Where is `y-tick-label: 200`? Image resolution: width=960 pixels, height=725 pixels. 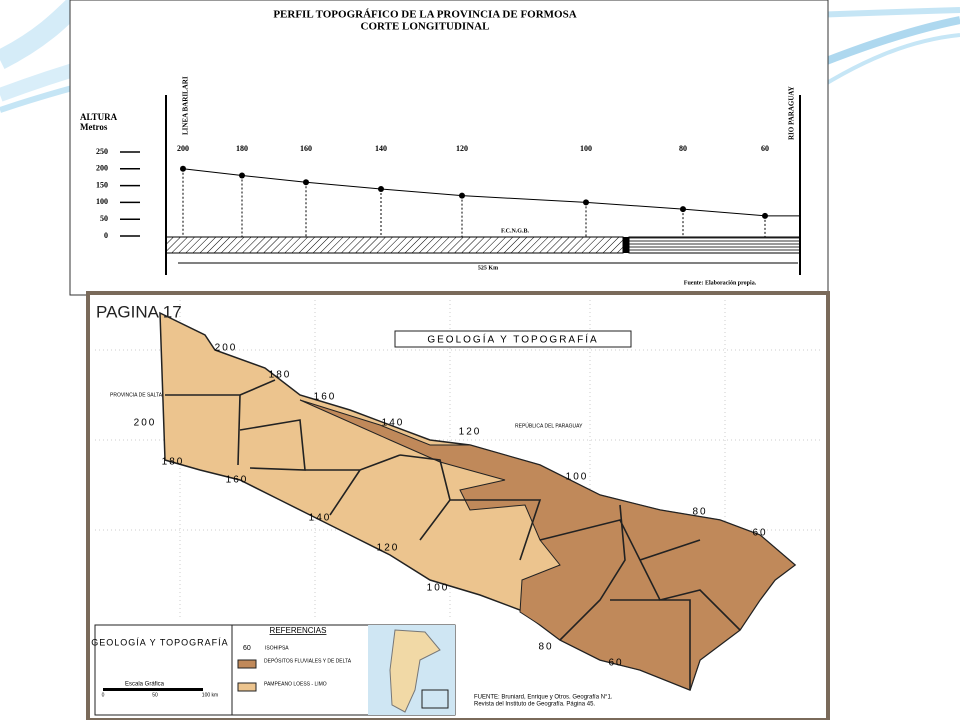
y-tick-label: 200 is located at coordinates (102, 168).